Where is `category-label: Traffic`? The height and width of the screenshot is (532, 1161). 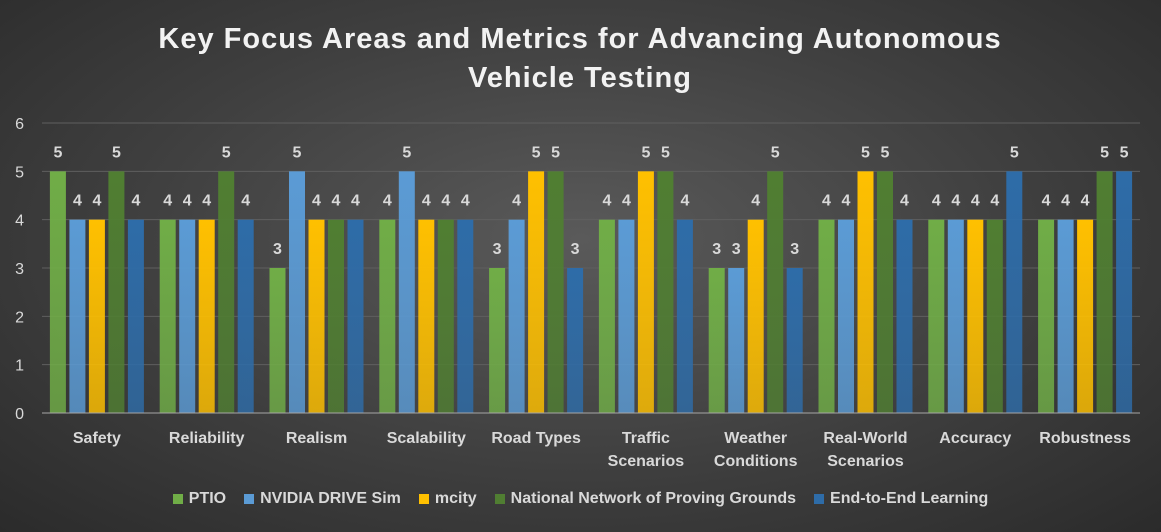
category-label: Traffic is located at coordinates (646, 438).